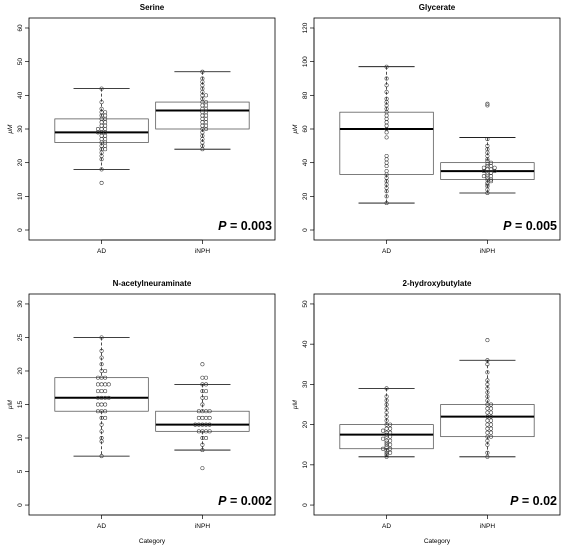 The height and width of the screenshot is (547, 567). I want to click on box-ad, so click(101, 397).